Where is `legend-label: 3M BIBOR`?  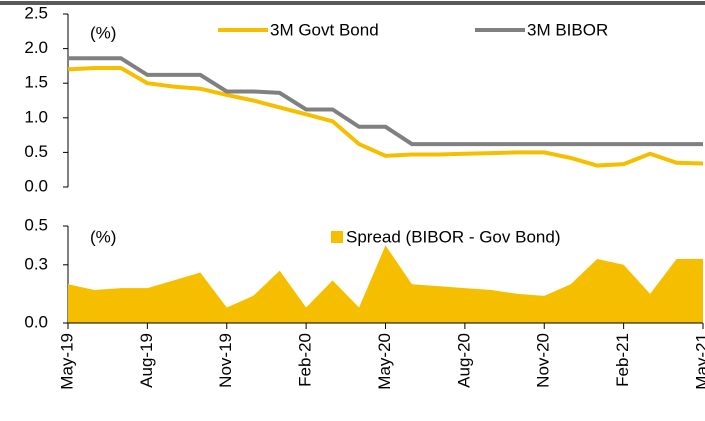
legend-label: 3M BIBOR is located at coordinates (567, 29).